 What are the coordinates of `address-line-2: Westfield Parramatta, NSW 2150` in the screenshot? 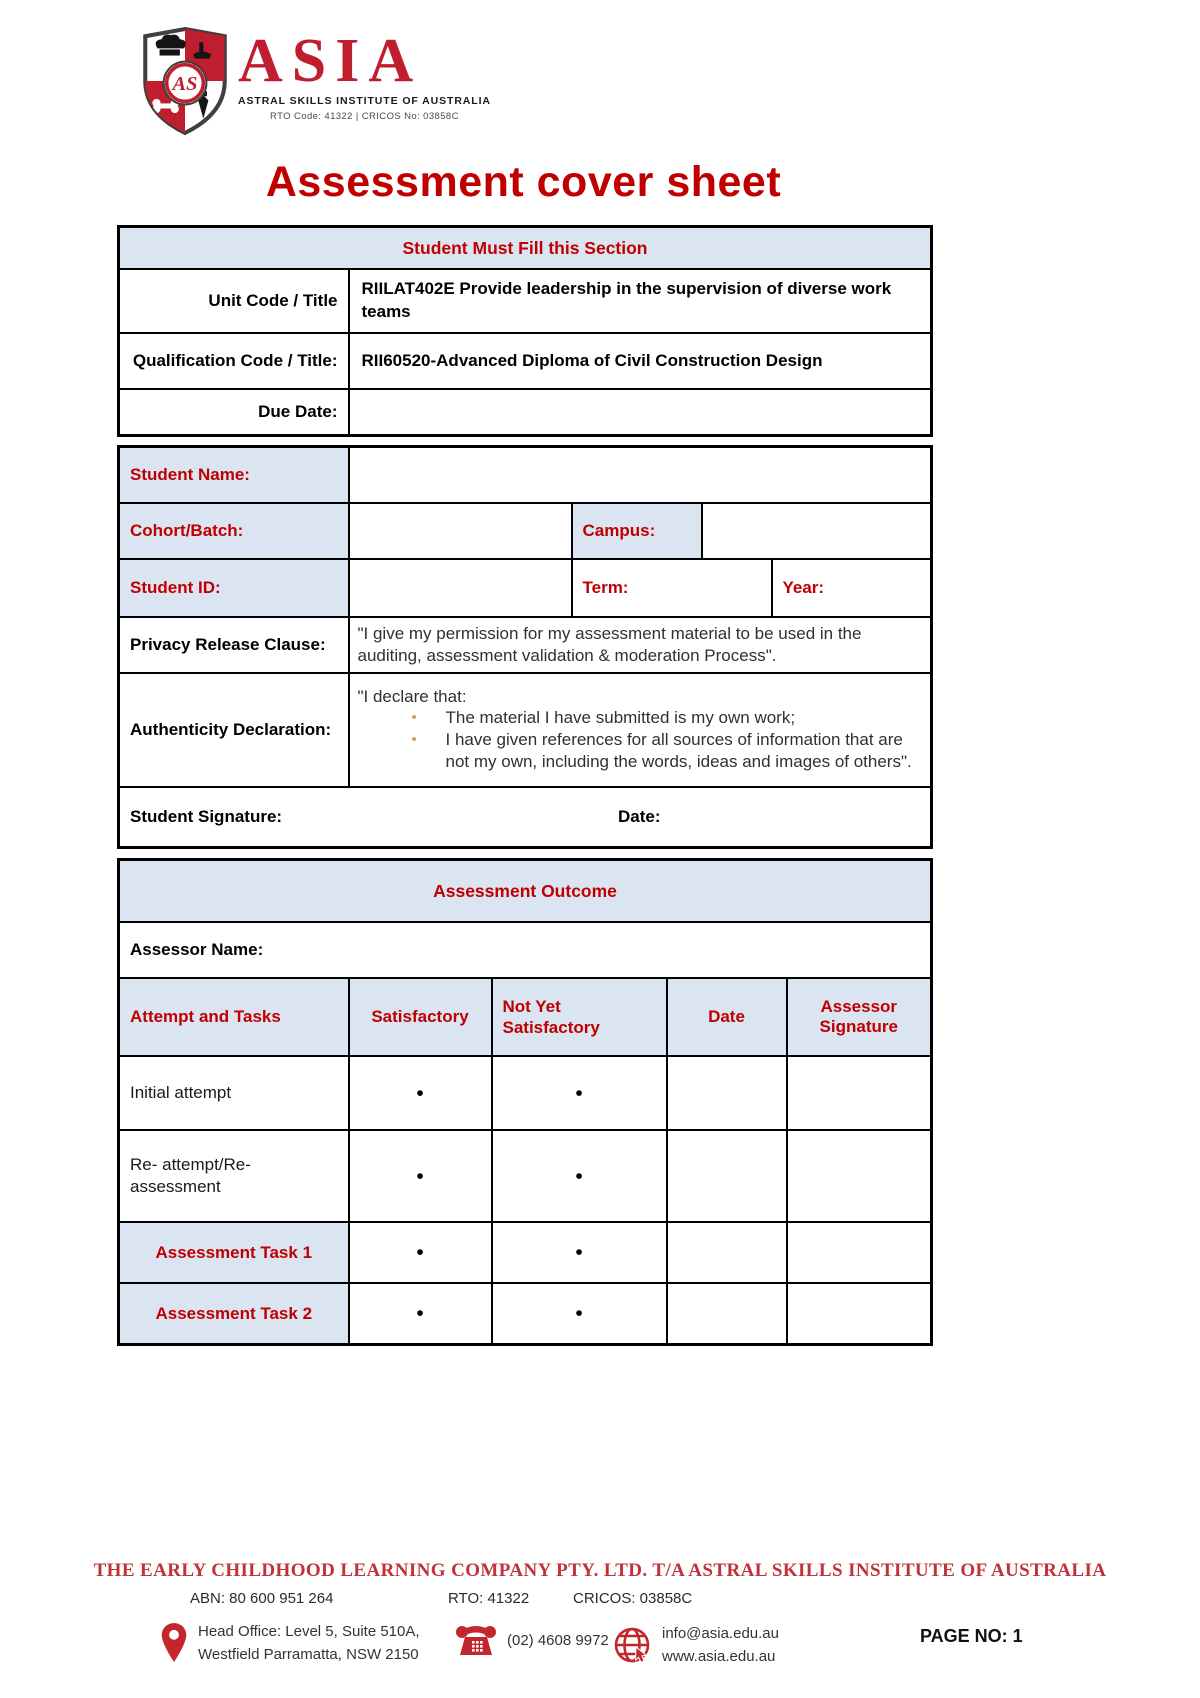 It's located at (308, 1655).